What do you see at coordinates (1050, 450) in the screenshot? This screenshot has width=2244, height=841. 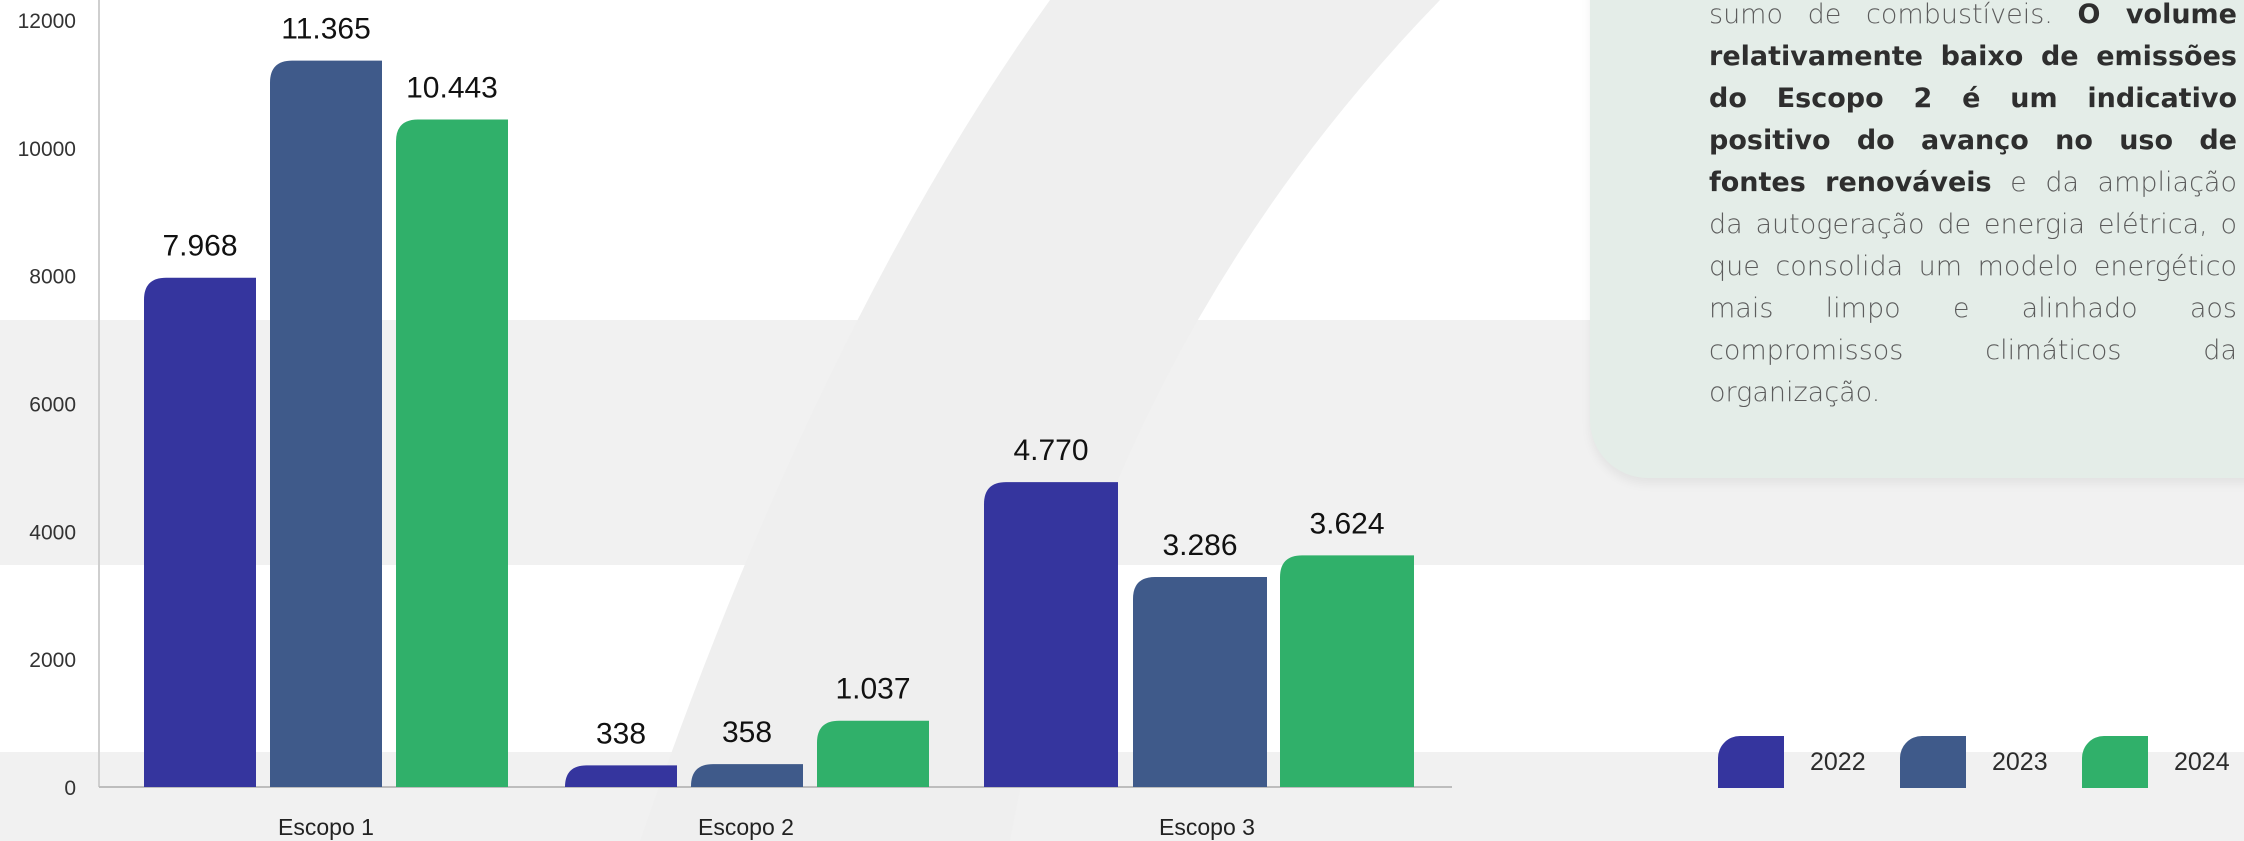 I see `data-label: 4.770` at bounding box center [1050, 450].